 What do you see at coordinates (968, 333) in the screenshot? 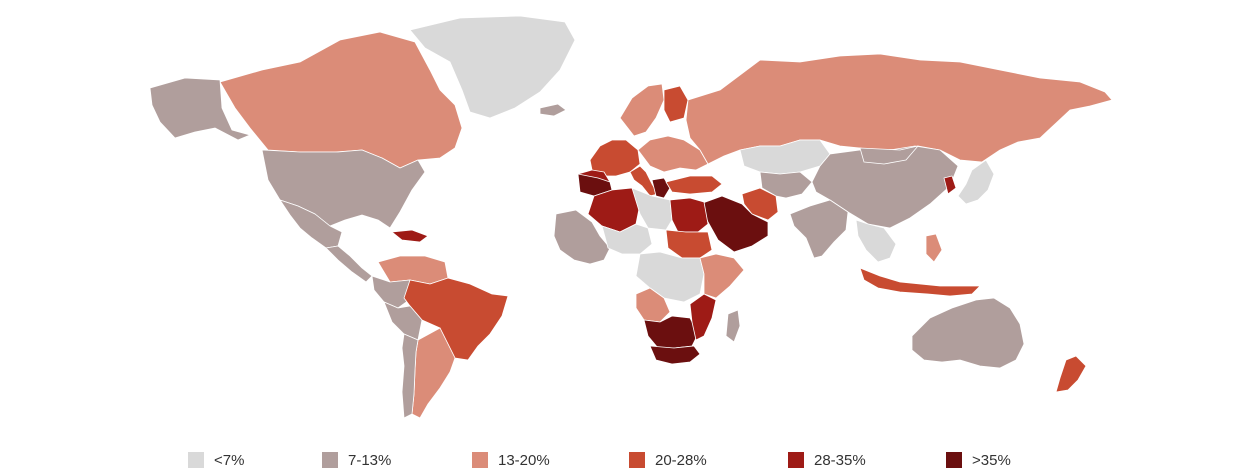
I see `region-australia` at bounding box center [968, 333].